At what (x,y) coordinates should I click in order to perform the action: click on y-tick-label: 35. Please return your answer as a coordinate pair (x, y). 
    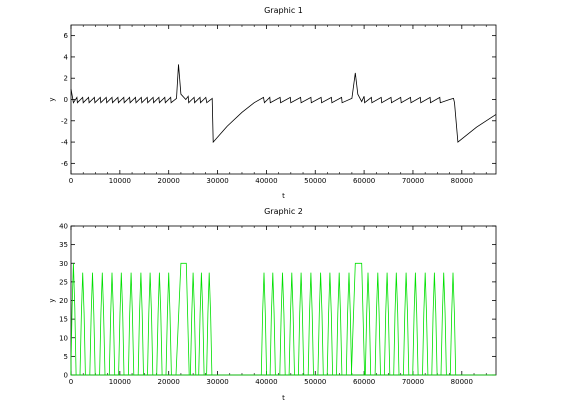
    Looking at the image, I should click on (63, 245).